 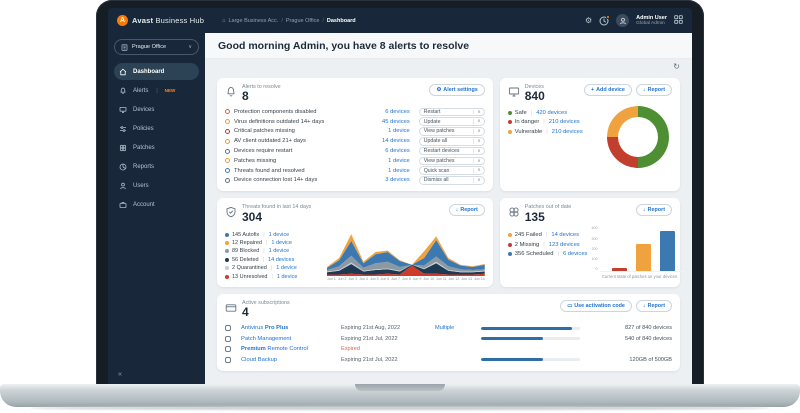 I want to click on patches-bar-chart, so click(x=644, y=249).